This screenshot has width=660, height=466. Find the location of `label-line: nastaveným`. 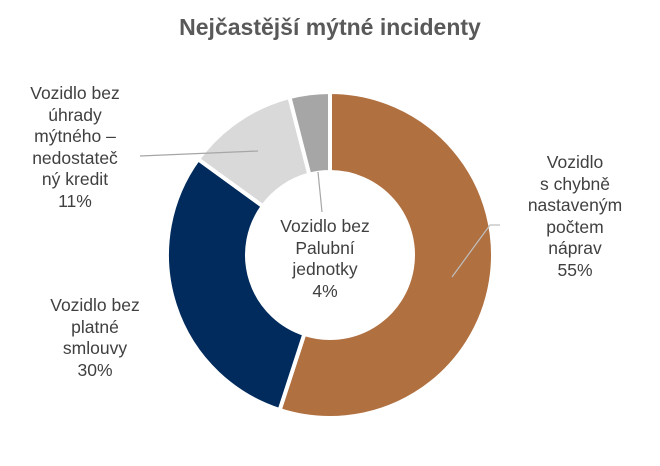

label-line: nastaveným is located at coordinates (575, 205).